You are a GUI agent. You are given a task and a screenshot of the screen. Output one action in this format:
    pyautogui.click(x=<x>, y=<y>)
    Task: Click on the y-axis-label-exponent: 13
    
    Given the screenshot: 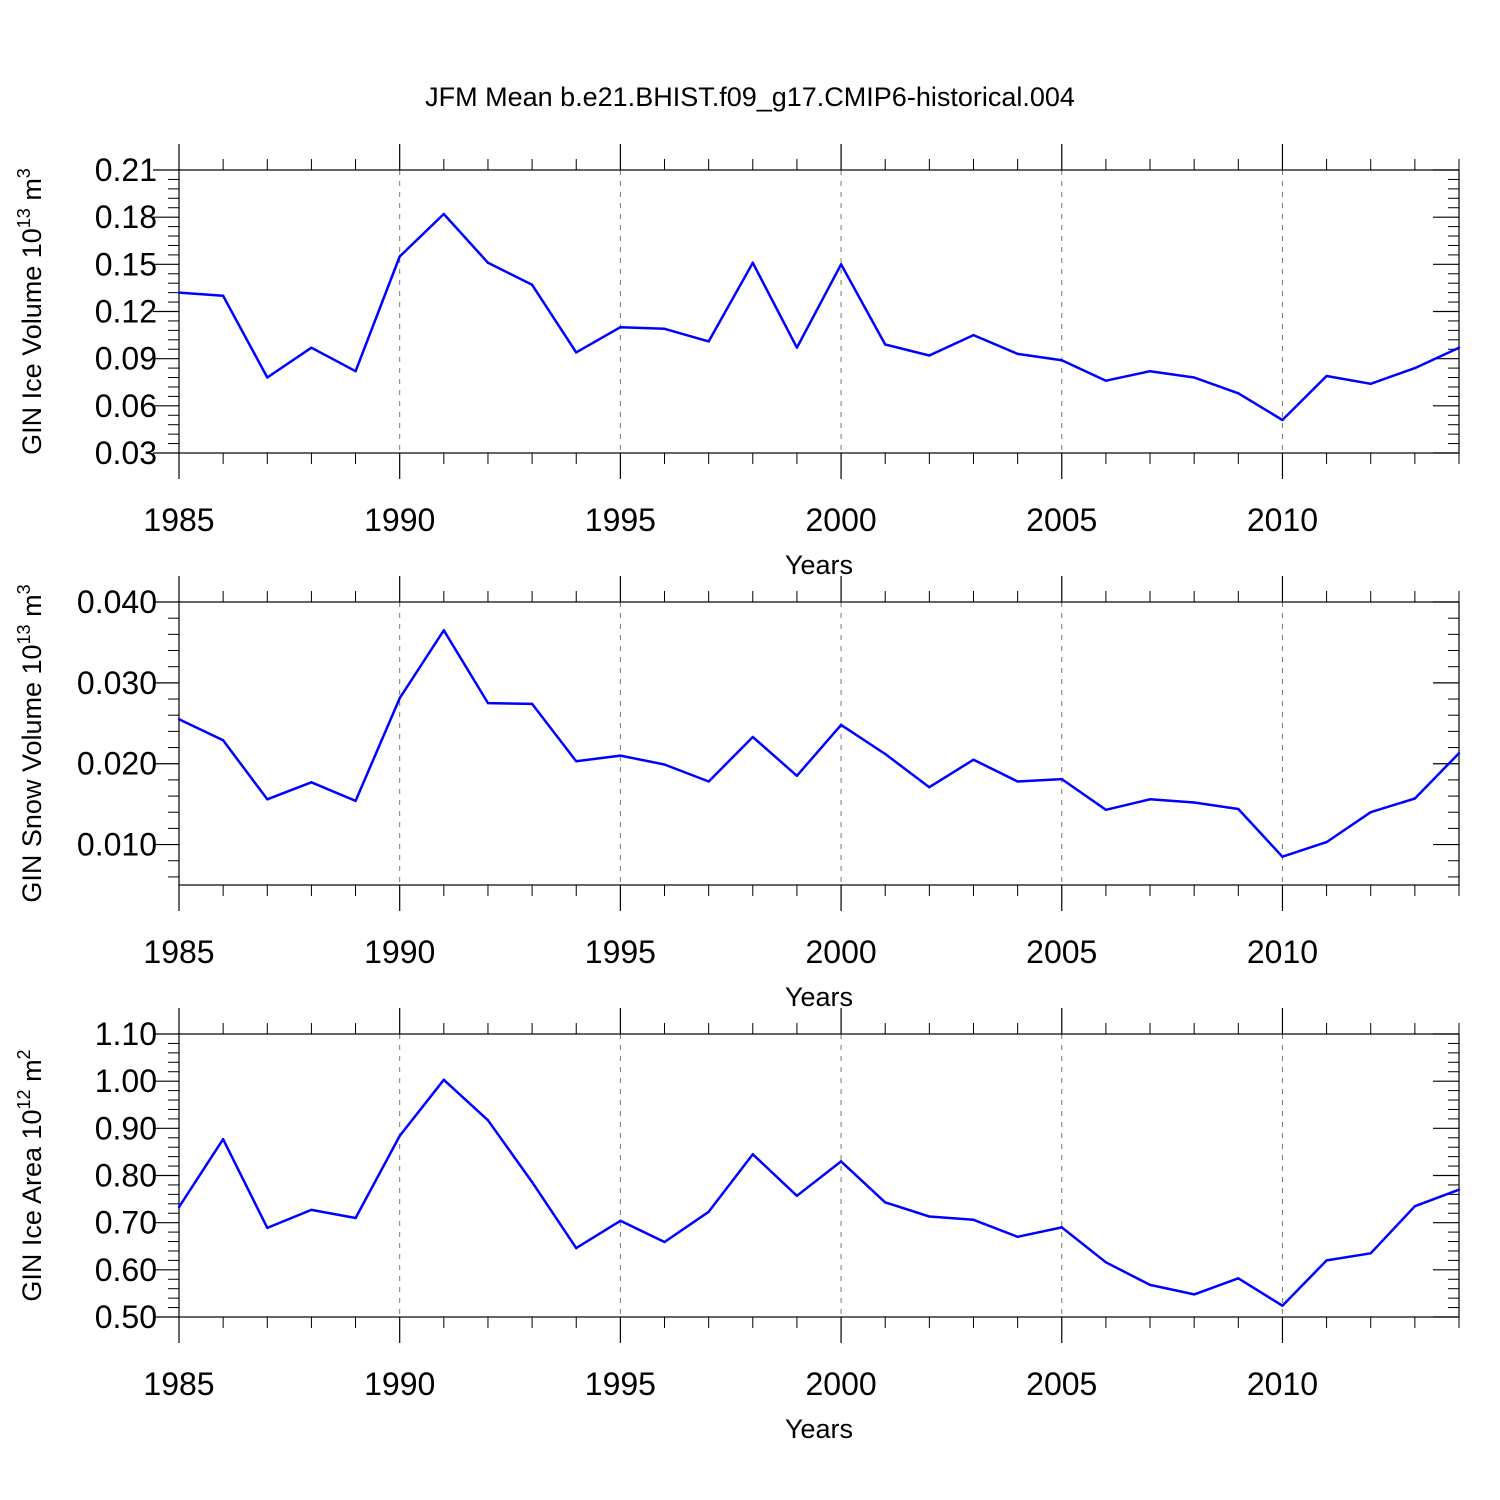 What is the action you would take?
    pyautogui.click(x=24, y=218)
    